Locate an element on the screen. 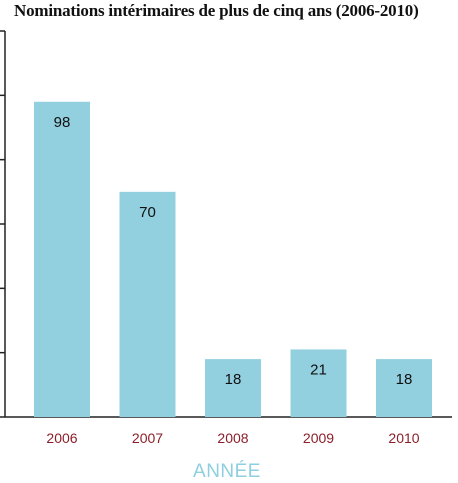  bar-value-label: 98 is located at coordinates (62, 122).